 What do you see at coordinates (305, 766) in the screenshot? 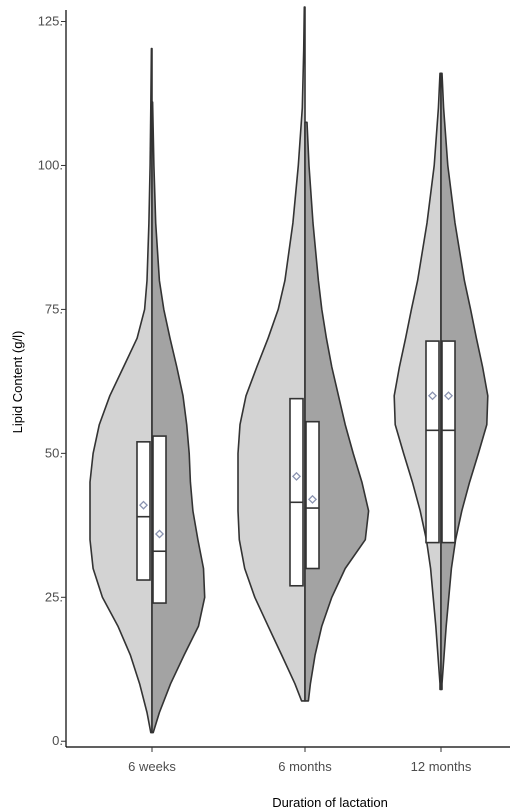
I see `x-tick-label-6-months: 6 months` at bounding box center [305, 766].